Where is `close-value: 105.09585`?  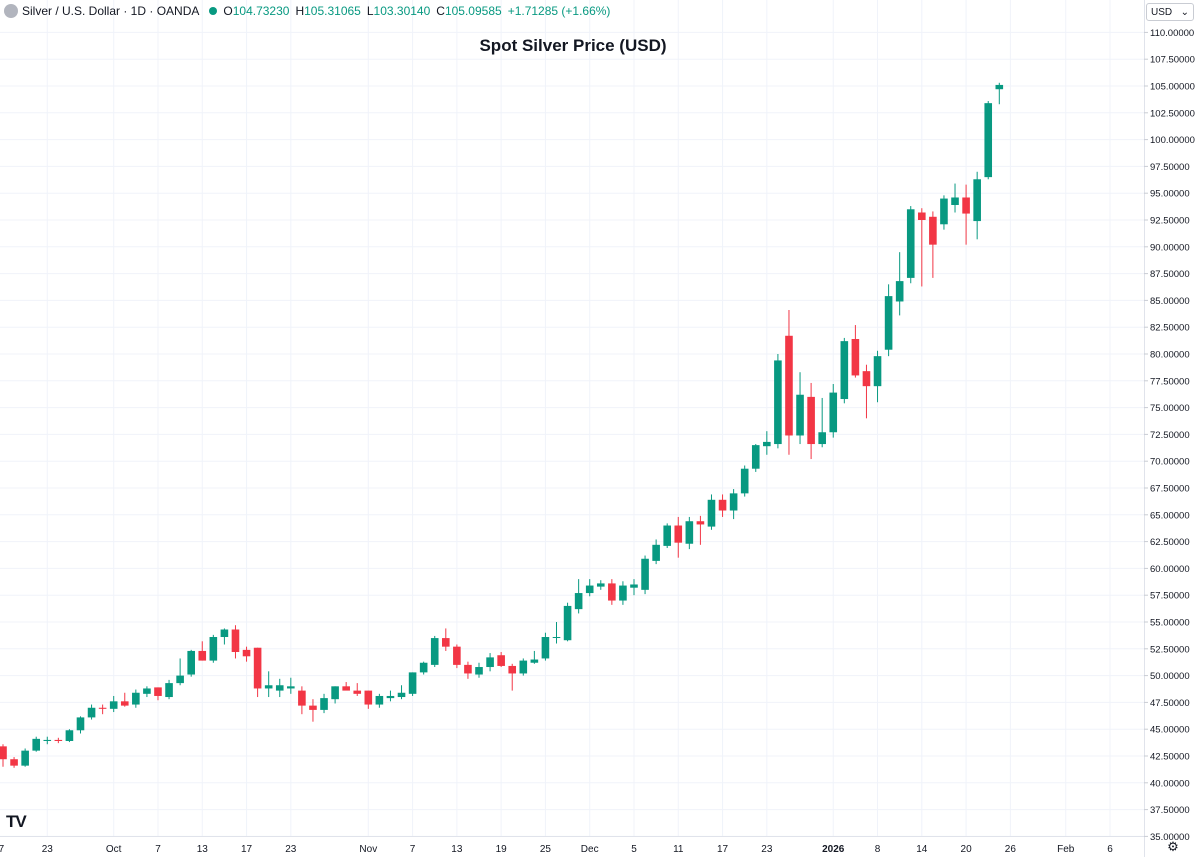 close-value: 105.09585 is located at coordinates (473, 11).